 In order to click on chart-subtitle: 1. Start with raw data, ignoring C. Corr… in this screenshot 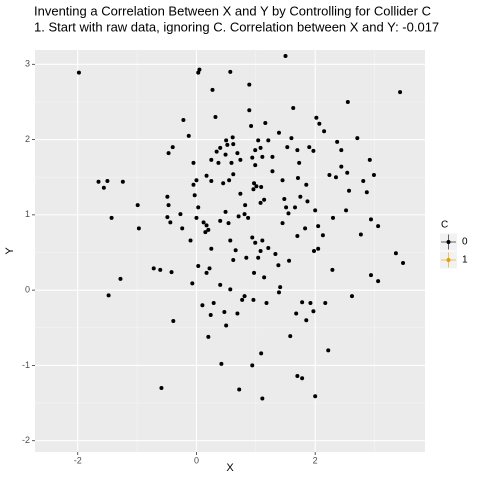, I will do `click(236, 26)`.